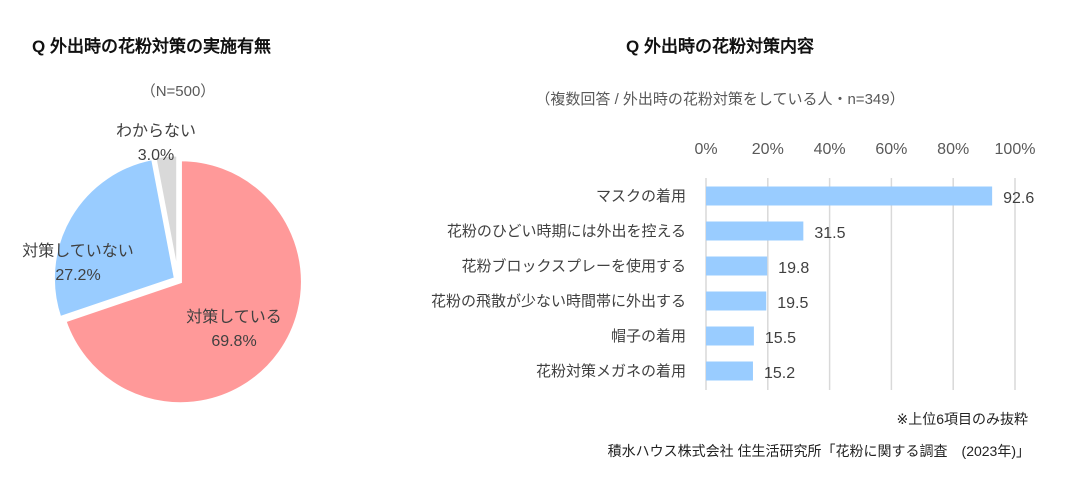 The image size is (1083, 488). I want to click on category-label: 花粉の飛散が少ない時間帯に外出する, so click(558, 301).